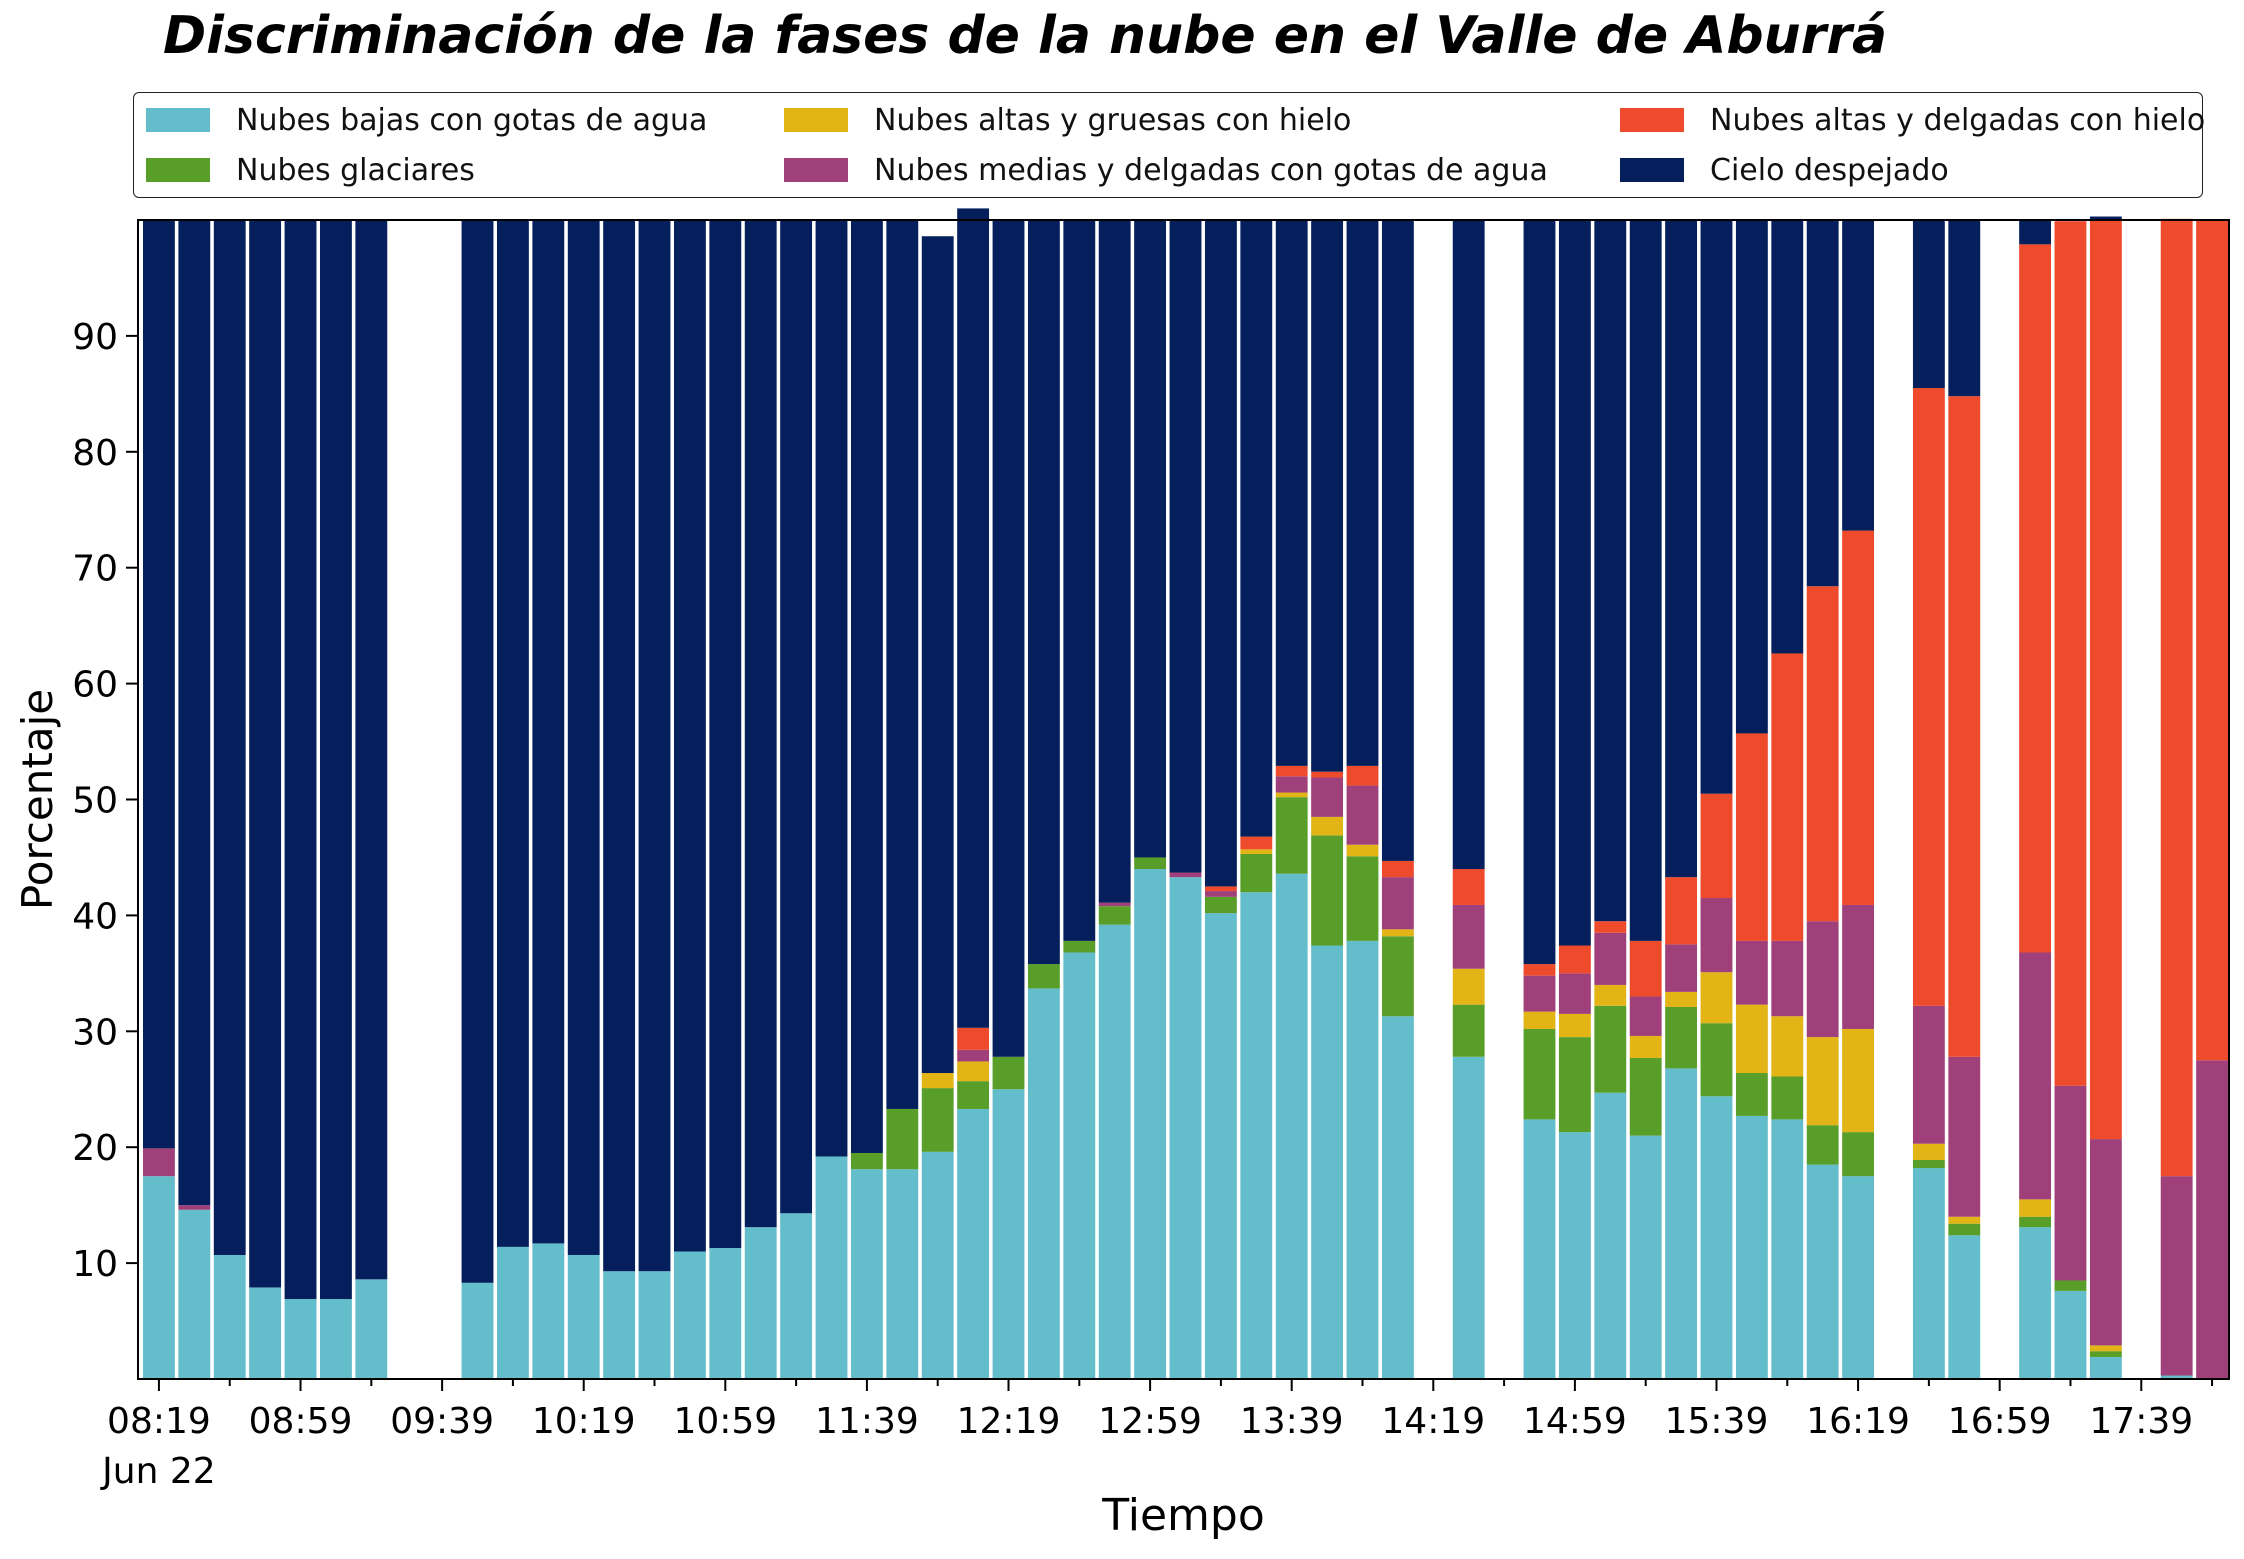 The width and height of the screenshot is (2244, 1559). What do you see at coordinates (95, 801) in the screenshot?
I see `y-tick-label: 50` at bounding box center [95, 801].